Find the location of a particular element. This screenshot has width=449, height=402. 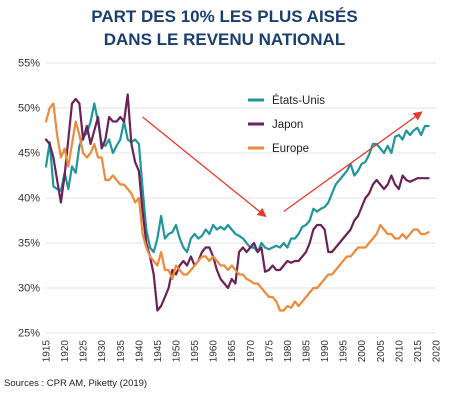

x-tick-label: 1995 is located at coordinates (344, 351).